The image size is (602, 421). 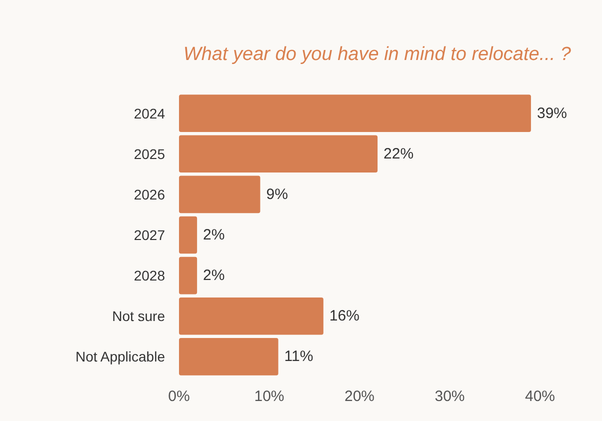 What do you see at coordinates (399, 153) in the screenshot?
I see `data-label: 22%` at bounding box center [399, 153].